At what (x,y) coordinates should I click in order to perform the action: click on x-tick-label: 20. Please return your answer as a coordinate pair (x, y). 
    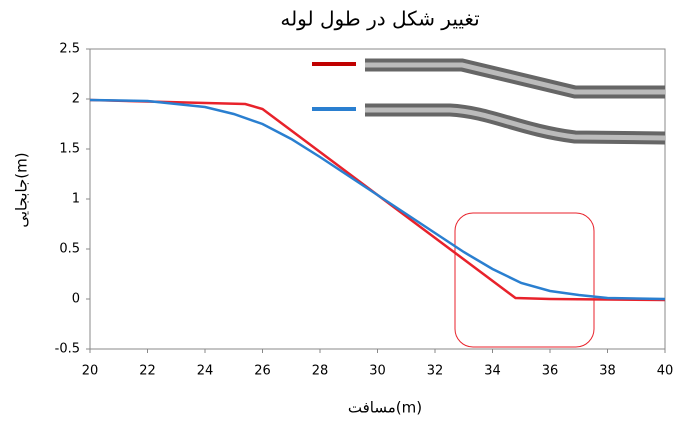
    Looking at the image, I should click on (90, 371).